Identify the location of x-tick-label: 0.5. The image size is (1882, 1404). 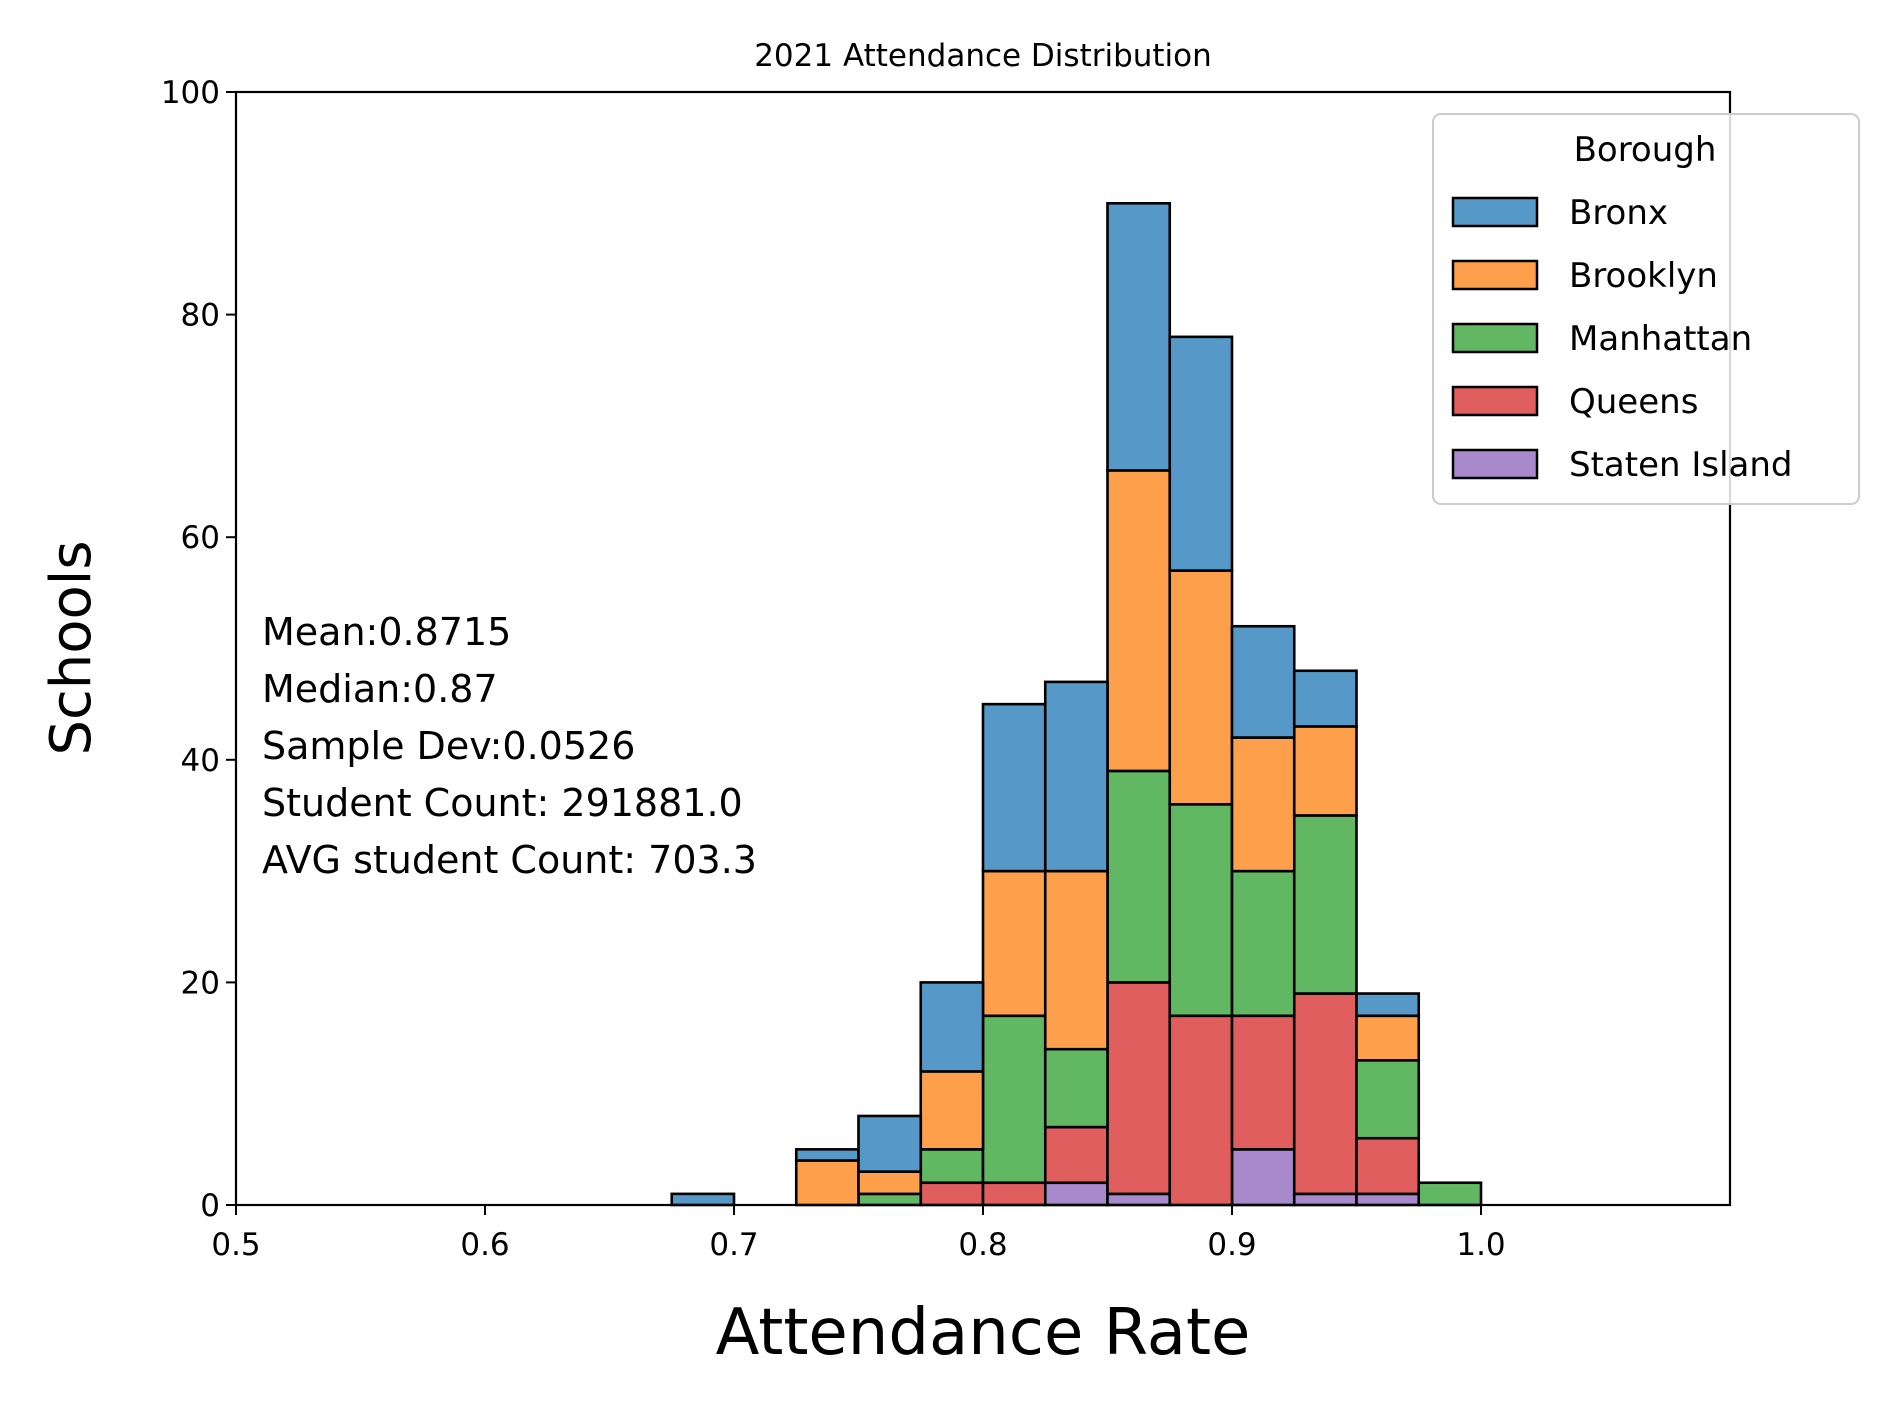
(235, 1245).